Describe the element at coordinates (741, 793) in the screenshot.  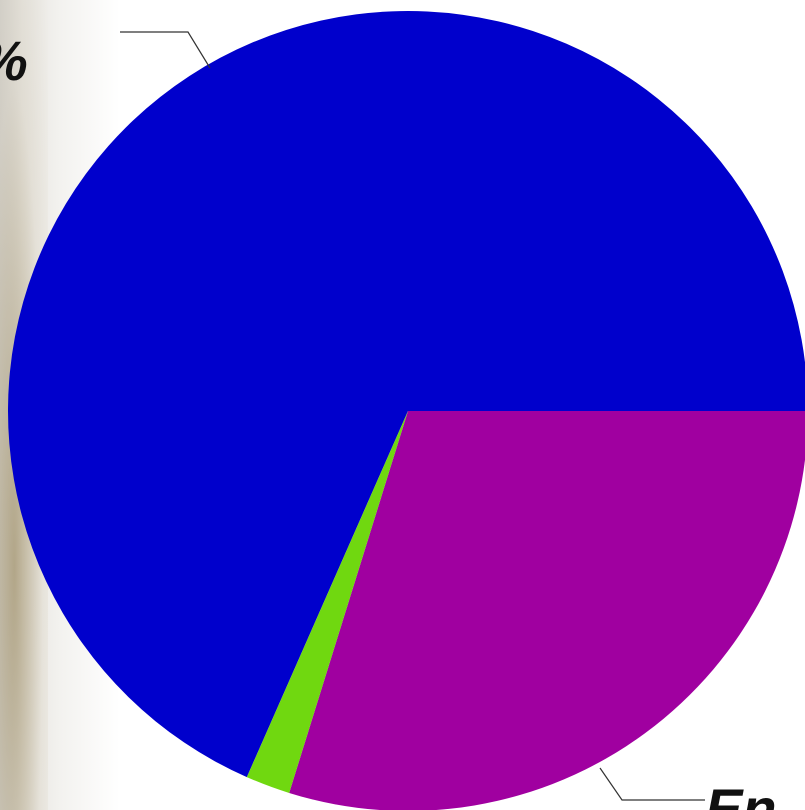
I see `slice-label-purple: En` at that location.